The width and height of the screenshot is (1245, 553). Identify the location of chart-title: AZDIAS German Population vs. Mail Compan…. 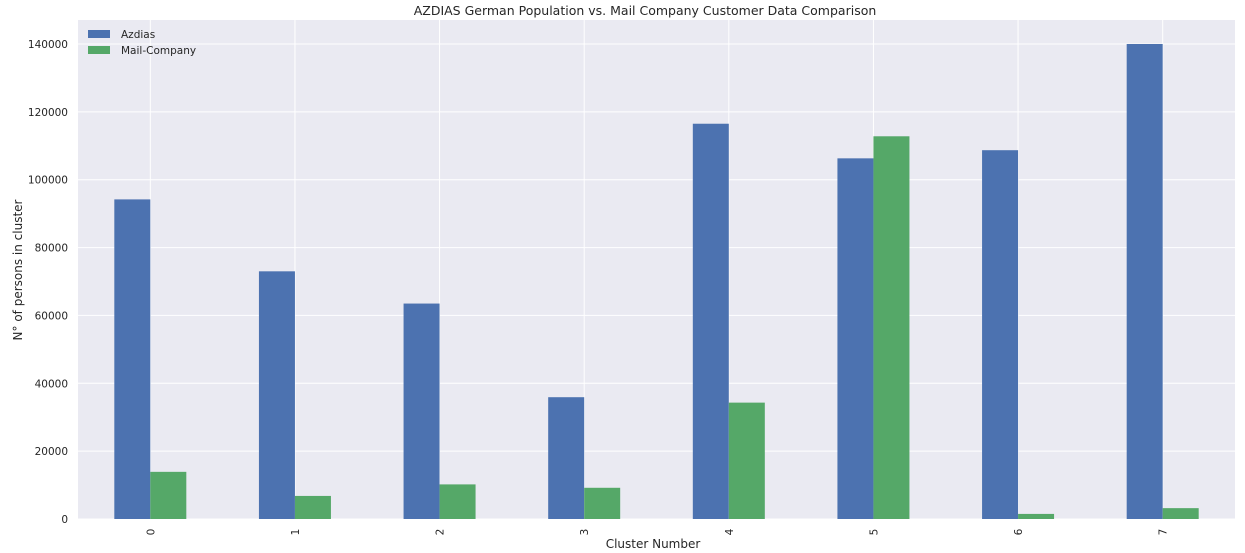
(645, 10).